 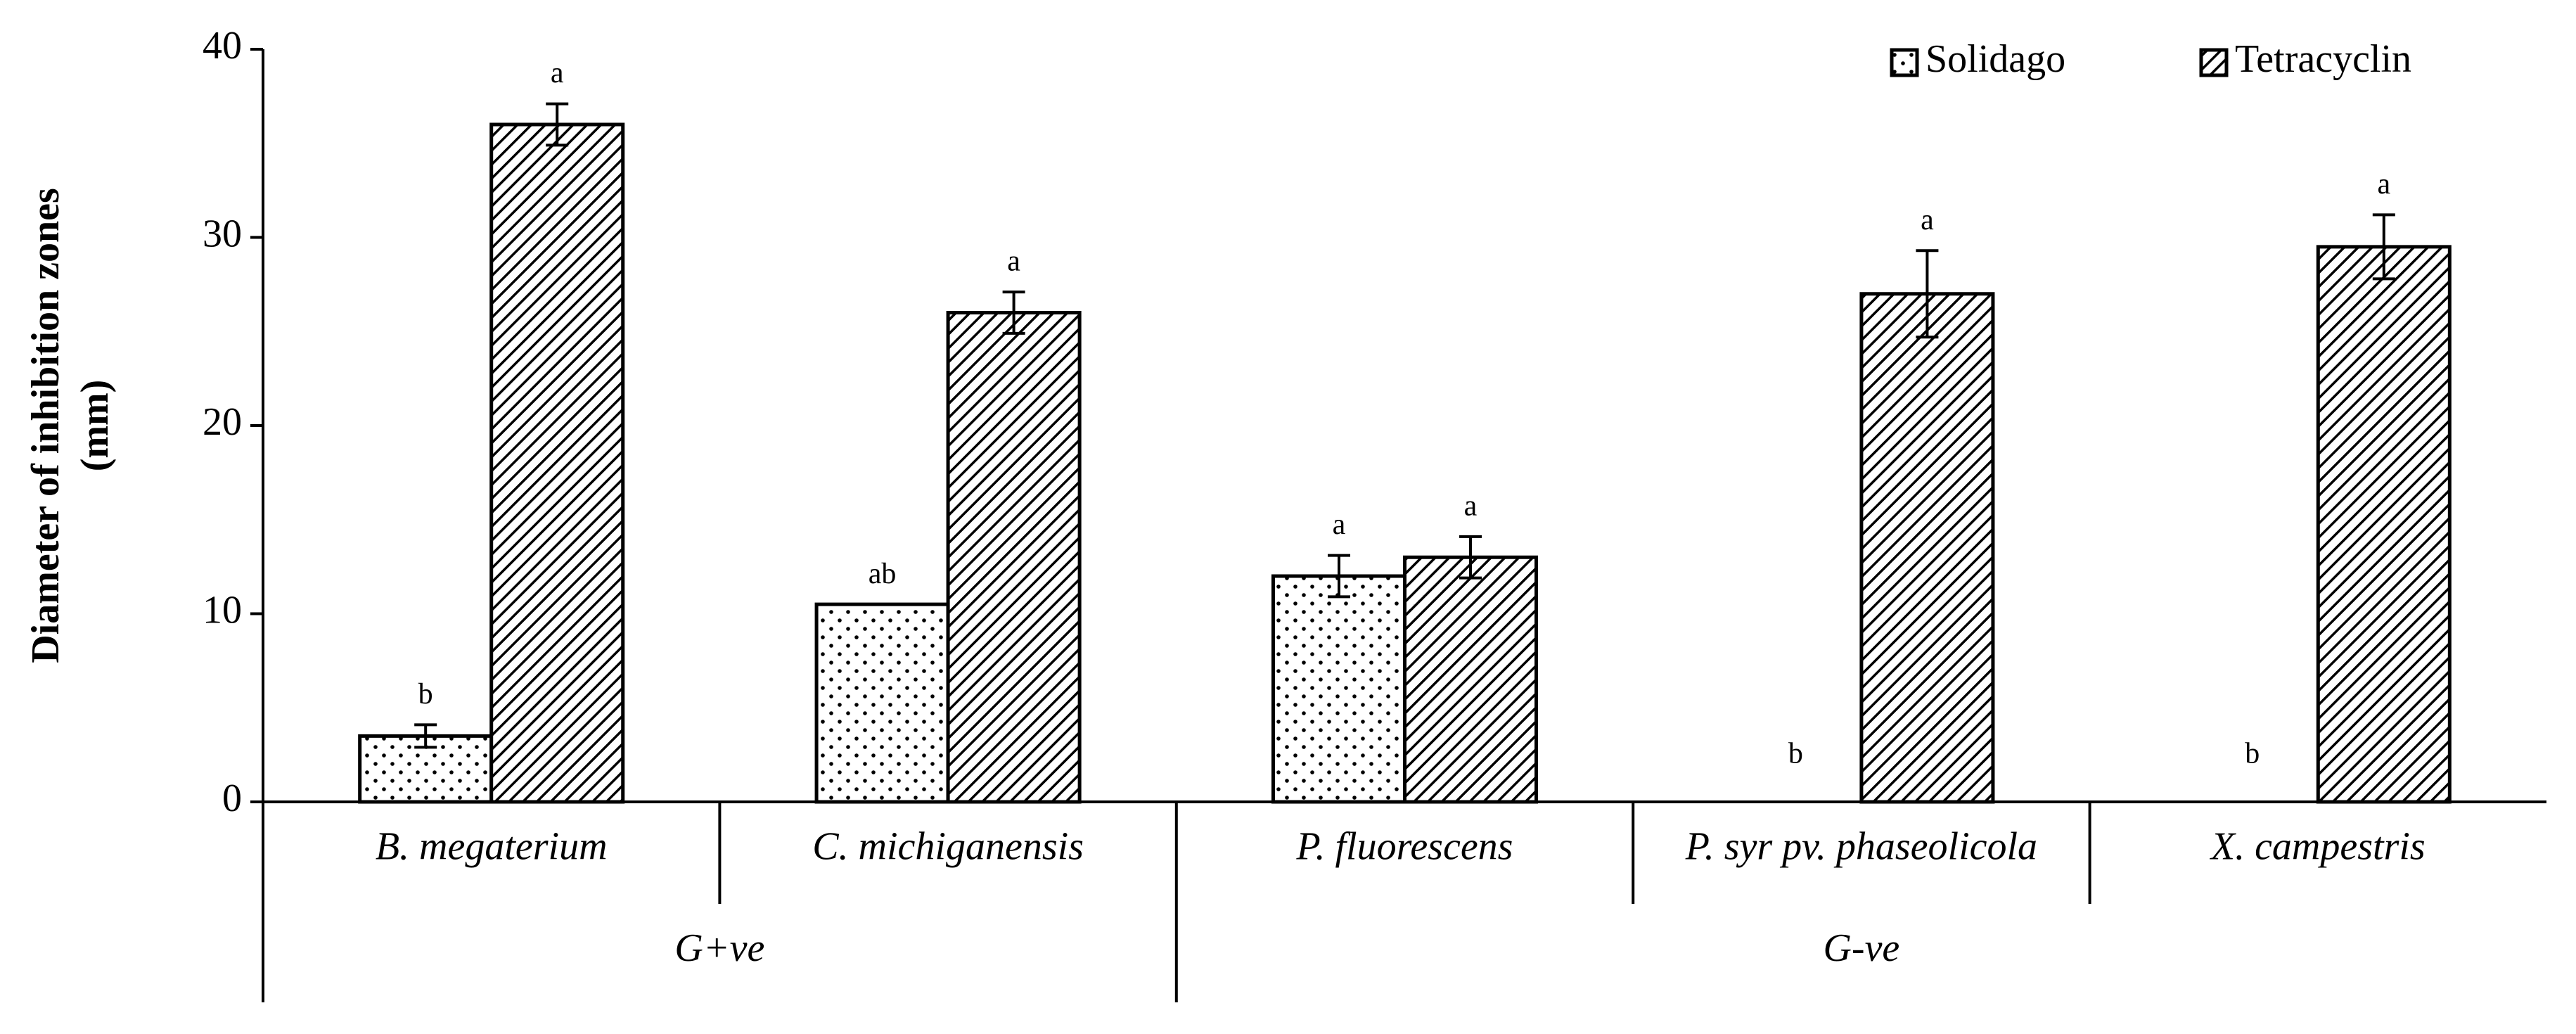 What do you see at coordinates (222, 422) in the screenshot?
I see `y-tick-label: 20` at bounding box center [222, 422].